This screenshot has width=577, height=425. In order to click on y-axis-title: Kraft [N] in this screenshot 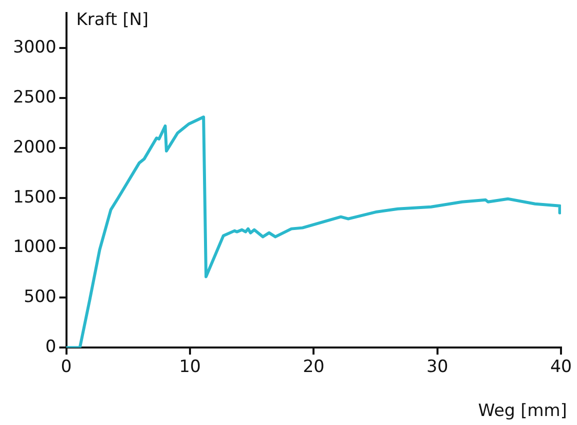, I will do `click(112, 20)`.